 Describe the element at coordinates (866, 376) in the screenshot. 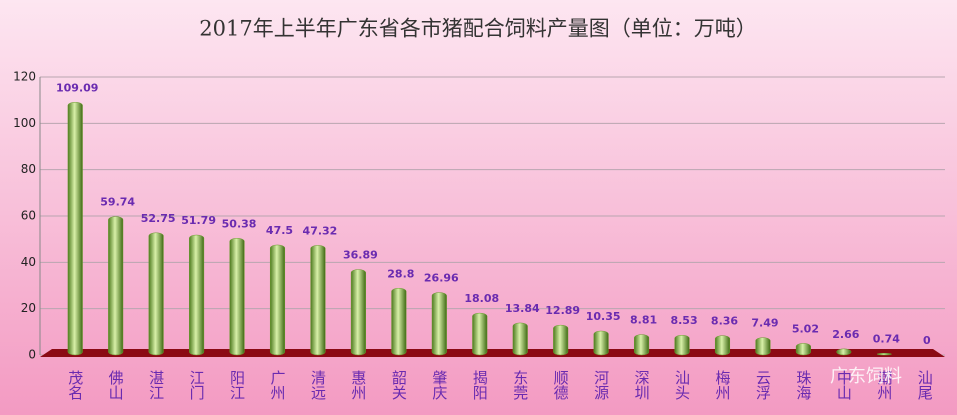

I see `watermark: 广东饲料` at that location.